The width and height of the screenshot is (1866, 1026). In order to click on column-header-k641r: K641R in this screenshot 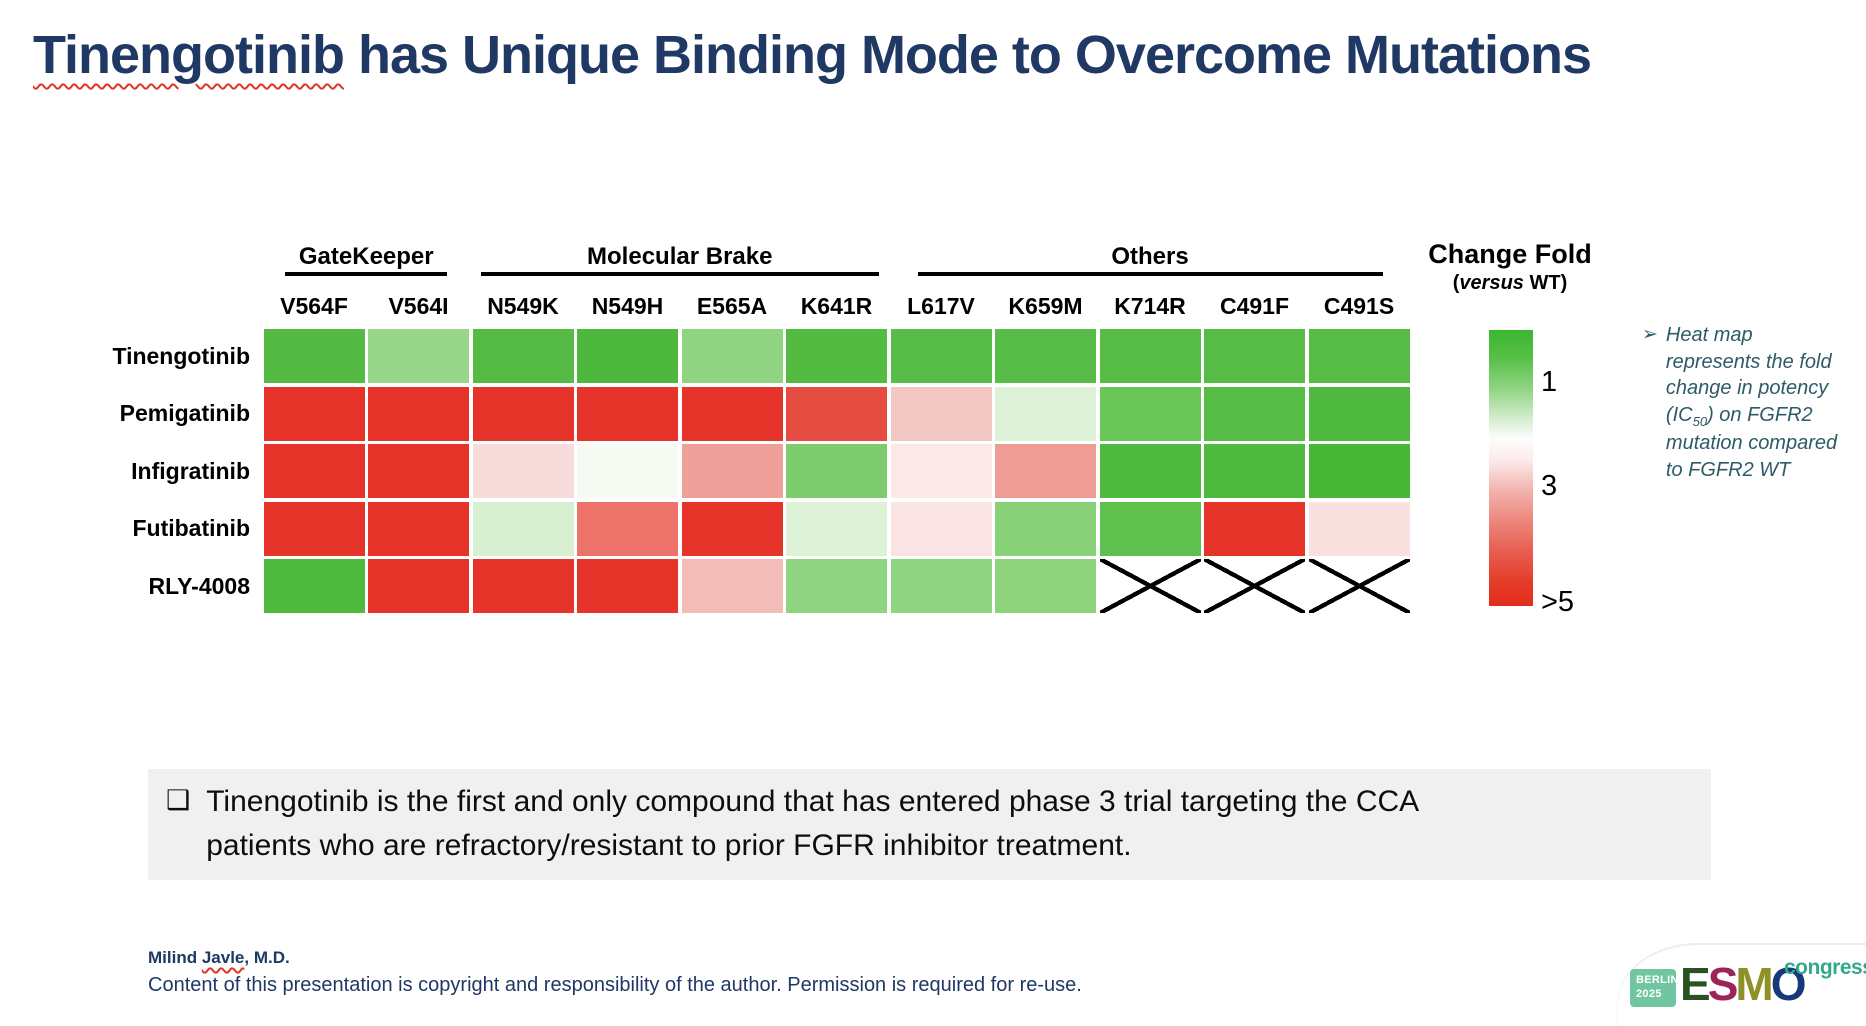, I will do `click(836, 305)`.